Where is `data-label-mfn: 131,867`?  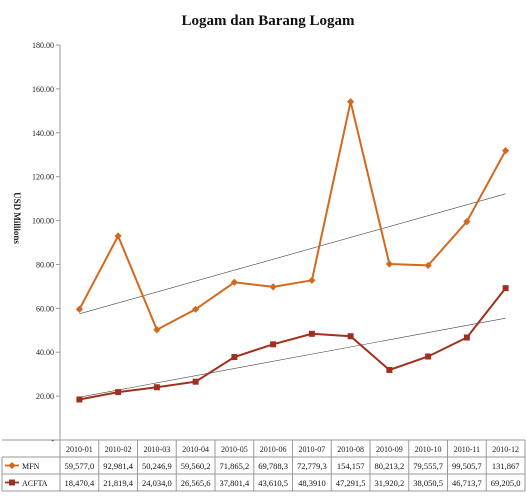
data-label-mfn: 131,867 is located at coordinates (506, 466).